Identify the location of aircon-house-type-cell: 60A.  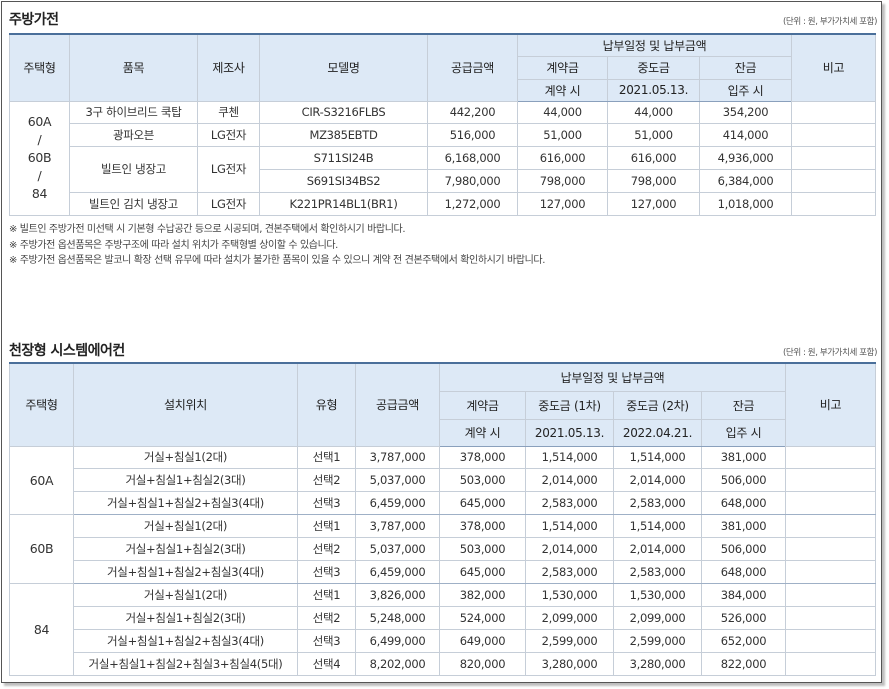
(41, 480).